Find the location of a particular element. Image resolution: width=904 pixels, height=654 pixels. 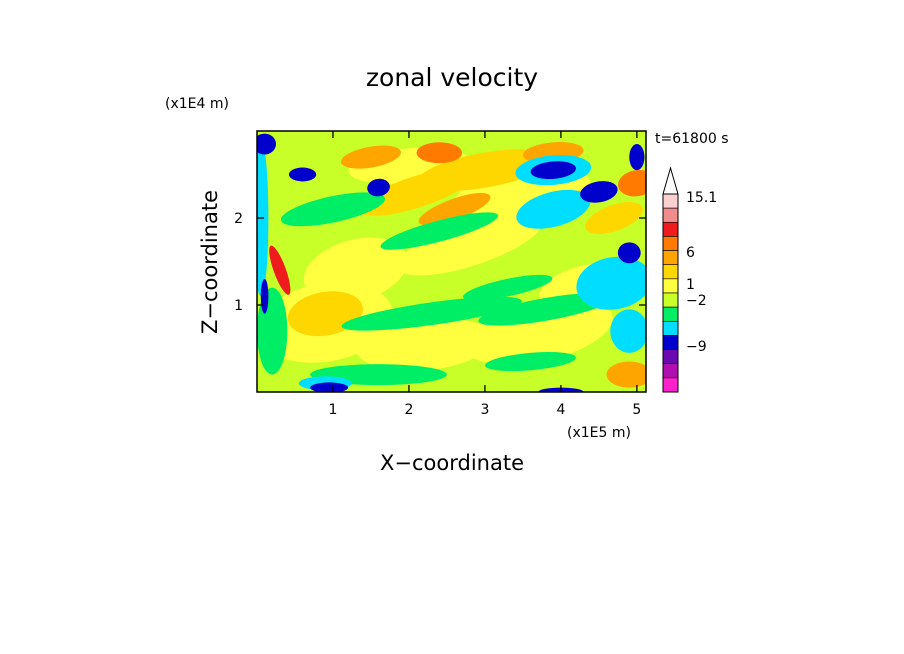

y-tick-label: 1 is located at coordinates (238, 306).